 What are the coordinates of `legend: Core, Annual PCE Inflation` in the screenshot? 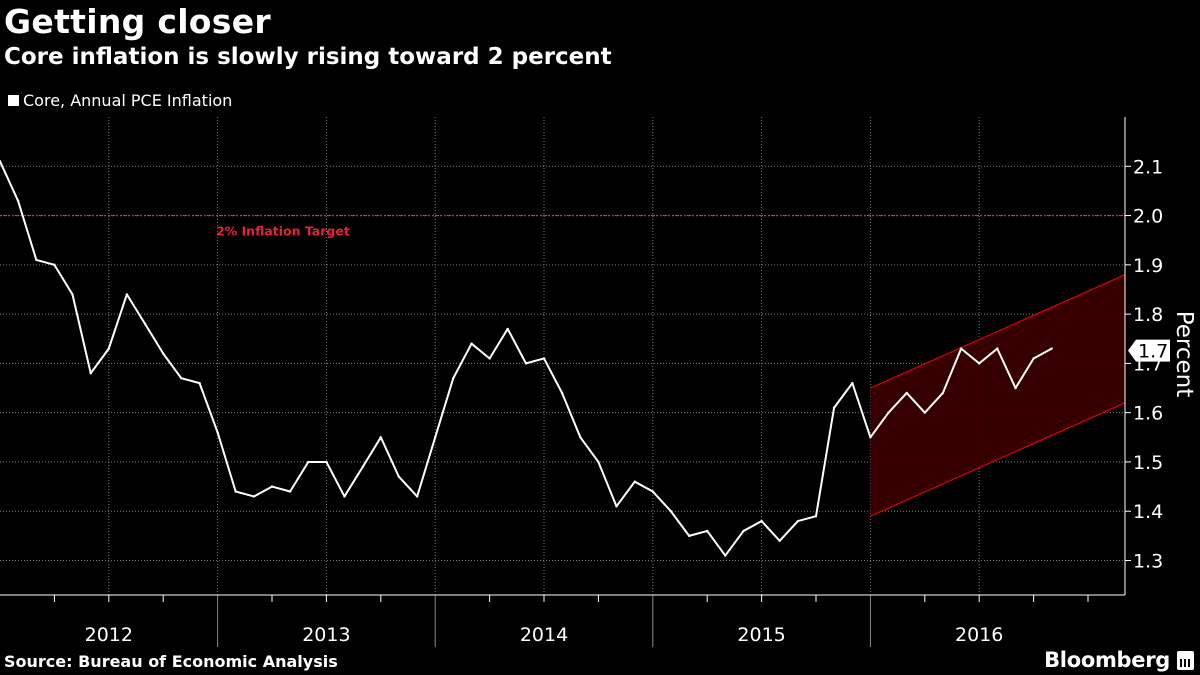 It's located at (120, 100).